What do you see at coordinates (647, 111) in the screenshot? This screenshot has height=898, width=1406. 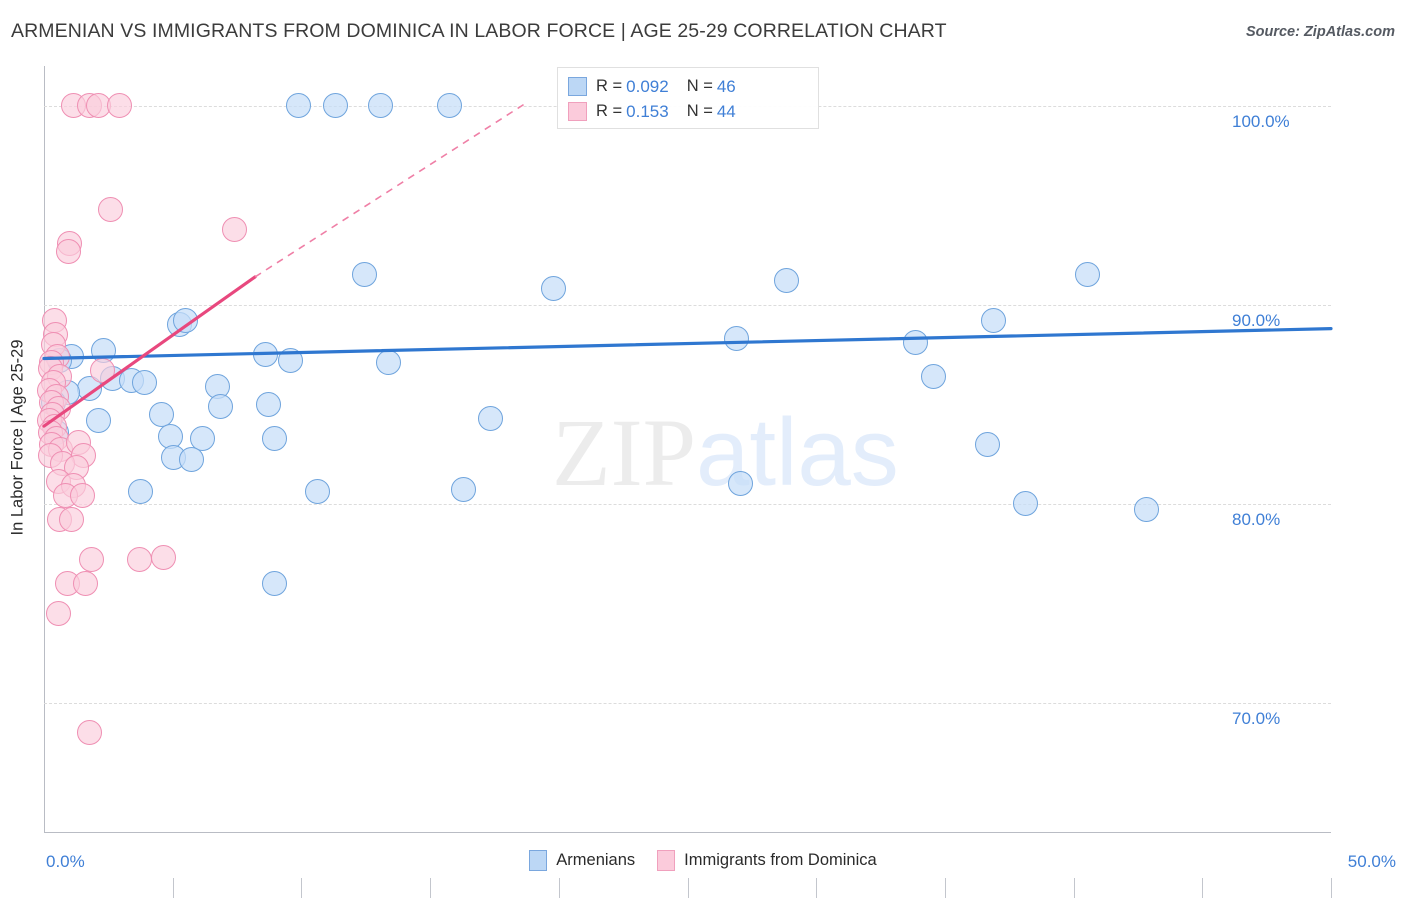 I see `r-value-immigrants-dominica: 0.153` at bounding box center [647, 111].